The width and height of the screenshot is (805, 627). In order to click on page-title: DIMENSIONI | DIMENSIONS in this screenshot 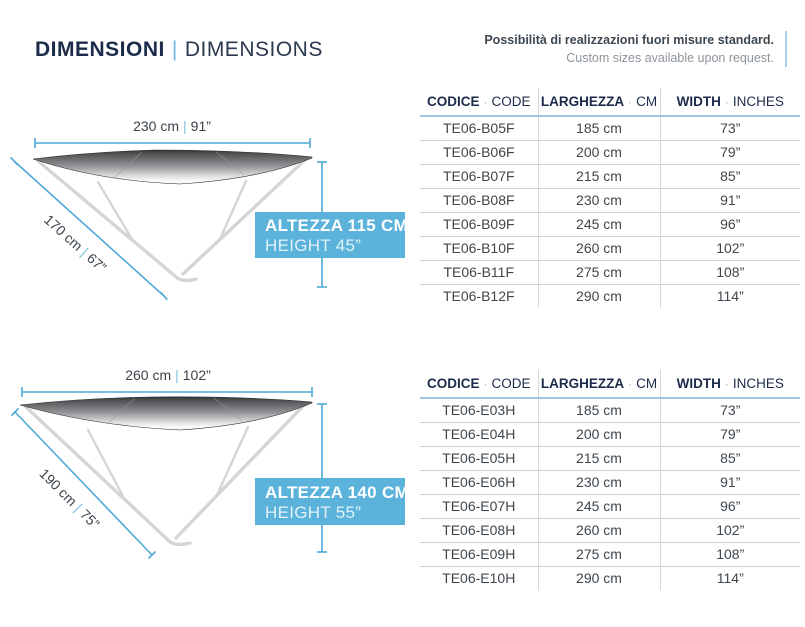, I will do `click(179, 50)`.